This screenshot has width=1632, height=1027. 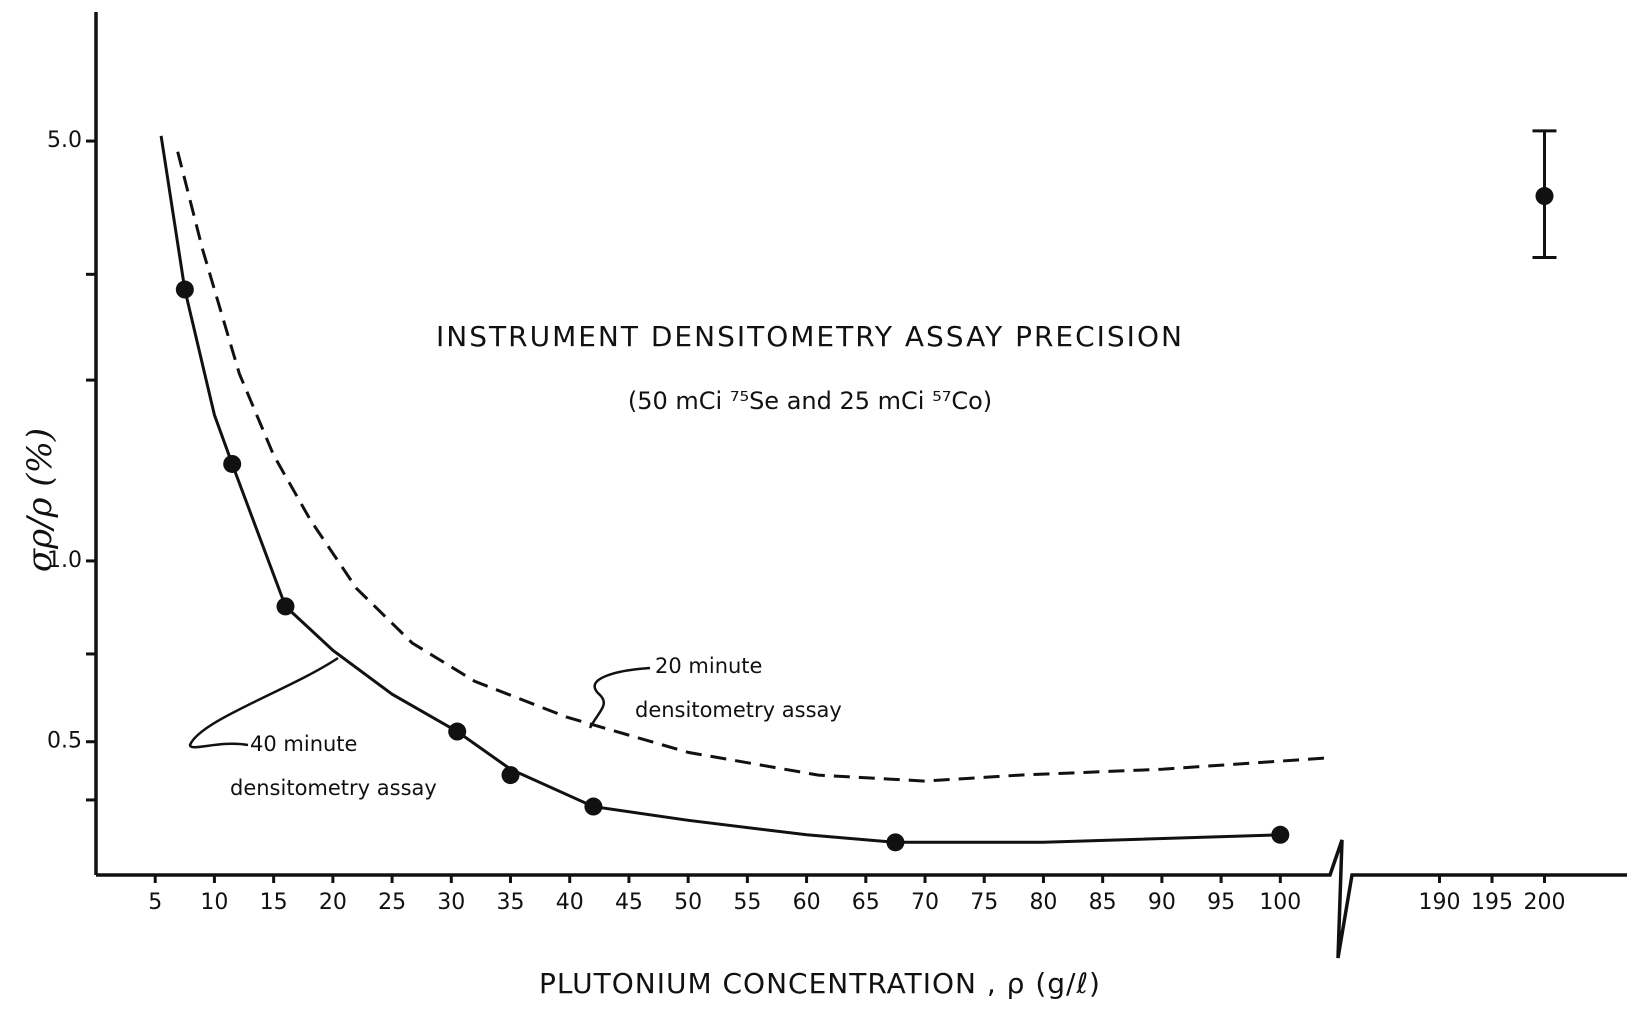 What do you see at coordinates (214, 902) in the screenshot?
I see `x-tick-label: 10` at bounding box center [214, 902].